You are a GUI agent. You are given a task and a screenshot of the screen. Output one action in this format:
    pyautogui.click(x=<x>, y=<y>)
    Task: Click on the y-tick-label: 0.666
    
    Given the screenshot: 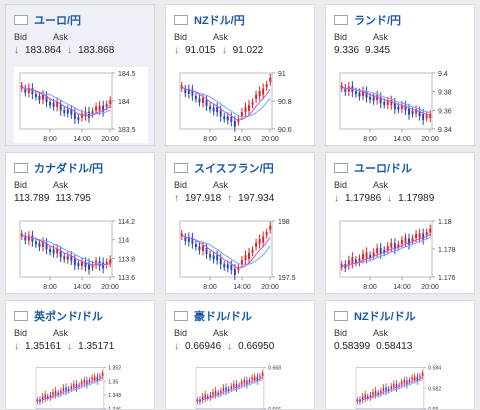 What is the action you would take?
    pyautogui.click(x=274, y=408)
    